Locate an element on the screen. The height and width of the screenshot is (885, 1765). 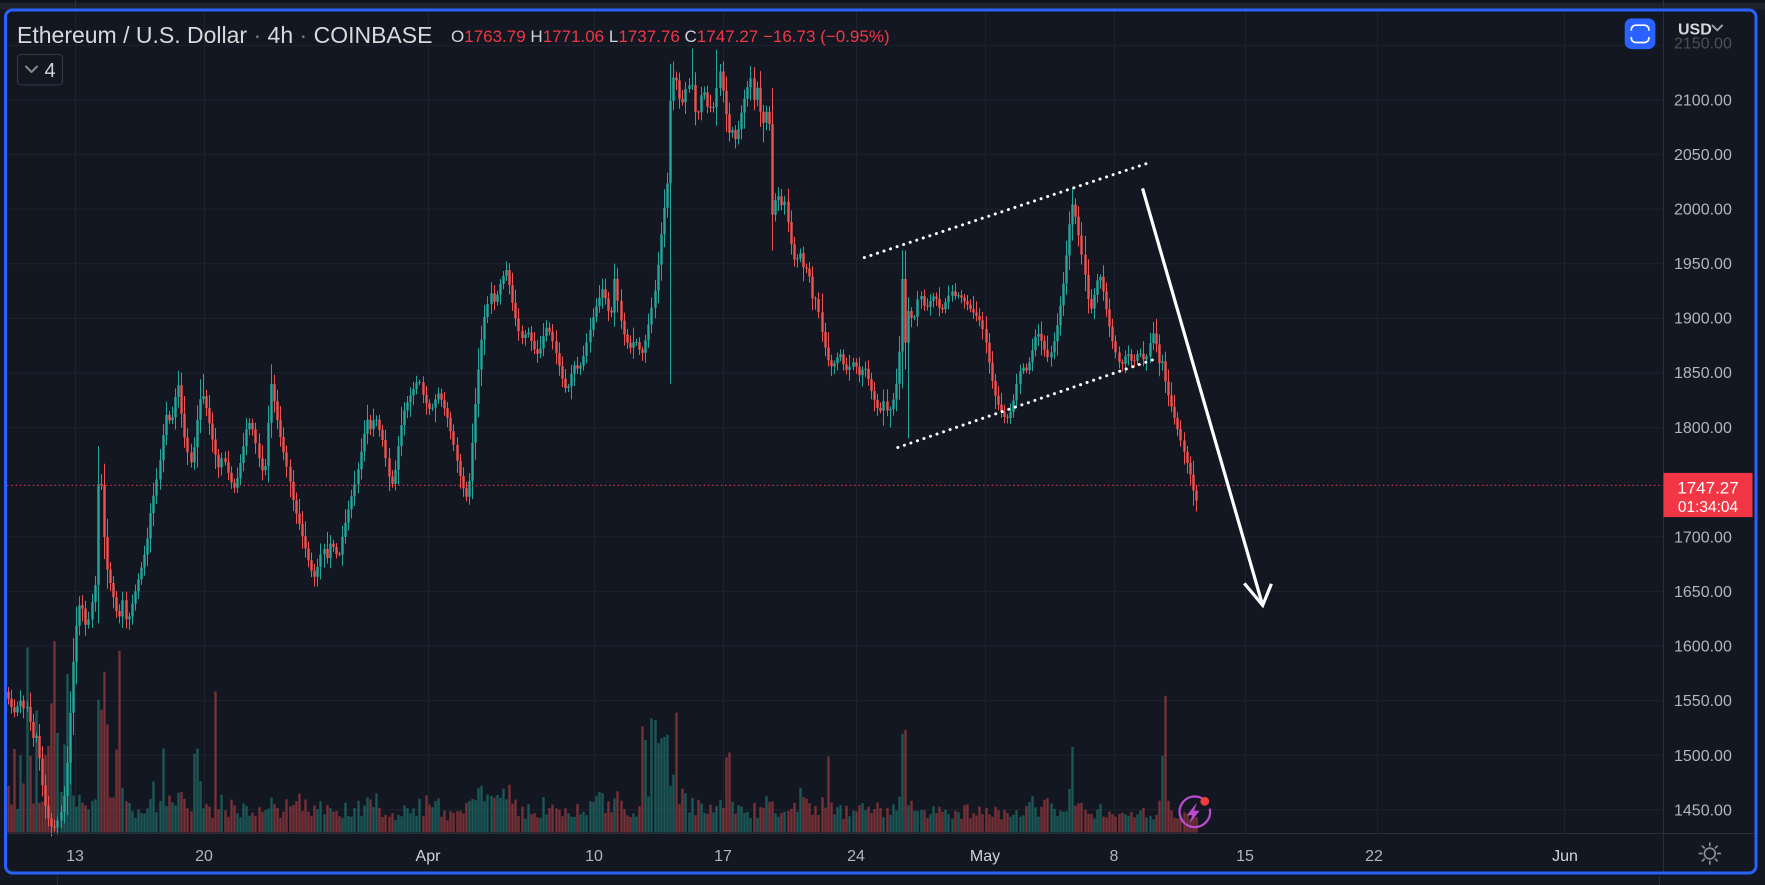
svg-text: USD is located at coordinates (1695, 30).